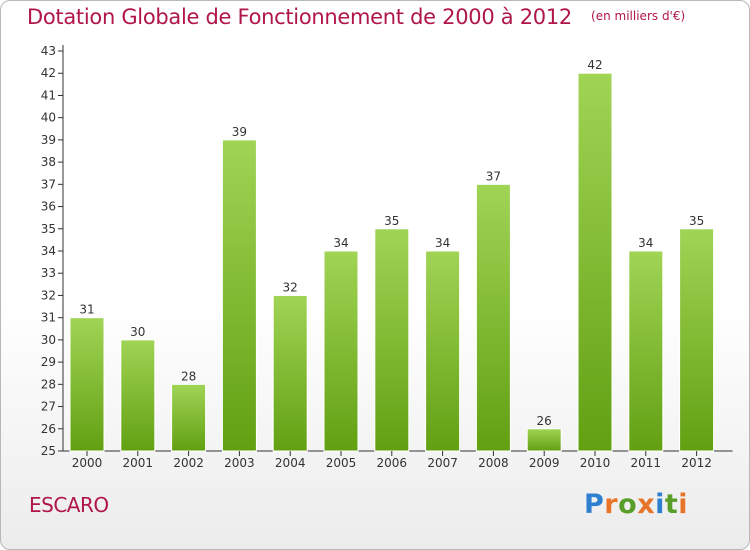 Image resolution: width=750 pixels, height=550 pixels. Describe the element at coordinates (48, 384) in the screenshot. I see `y-tick-label: 28` at that location.